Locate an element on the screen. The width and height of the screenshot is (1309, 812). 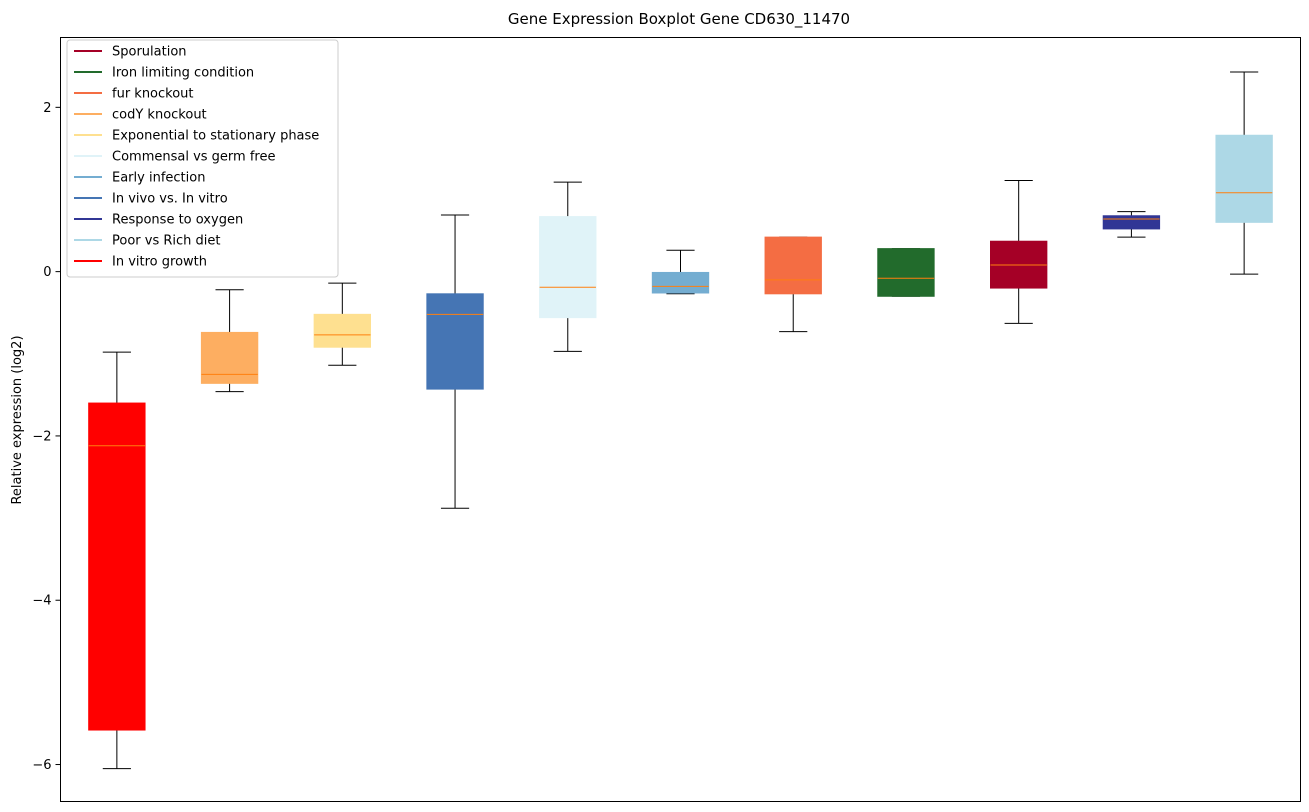
legend-label: Commensal vs germ free is located at coordinates (193, 157).